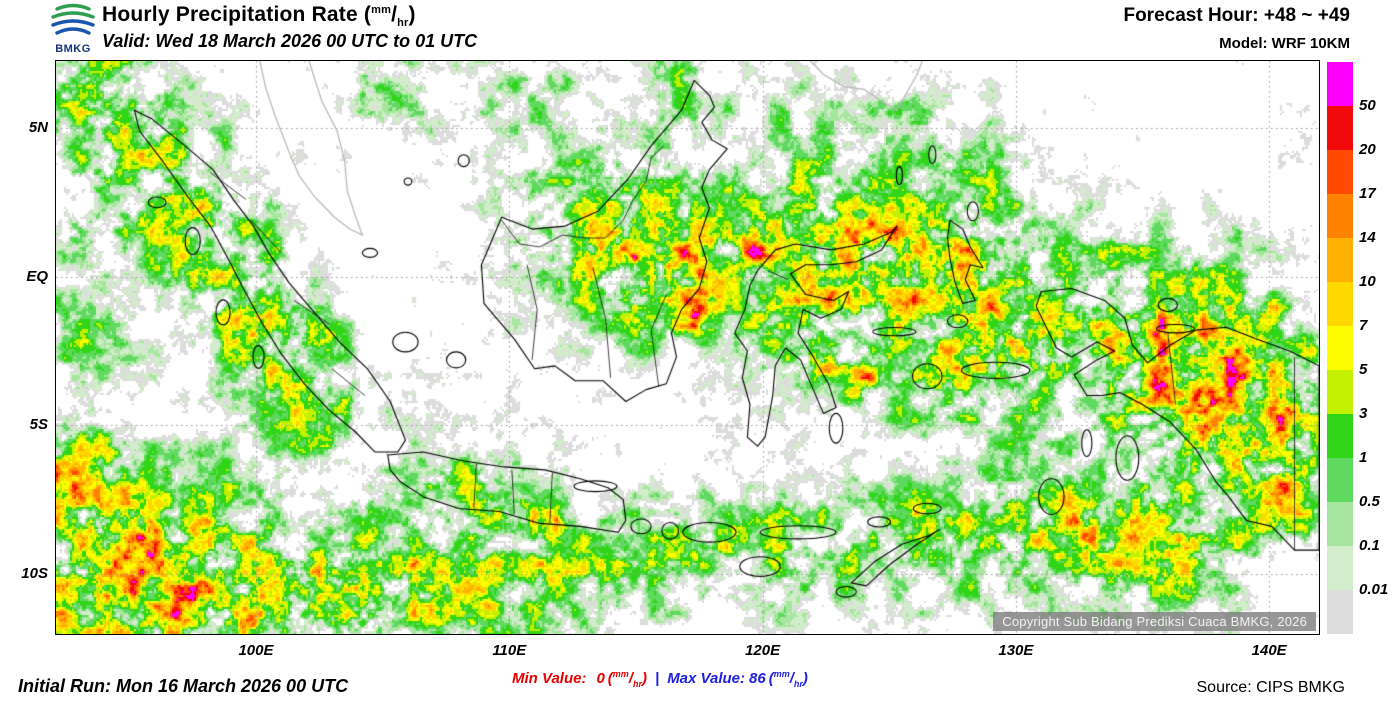  I want to click on lon-label-110E: 110E, so click(509, 650).